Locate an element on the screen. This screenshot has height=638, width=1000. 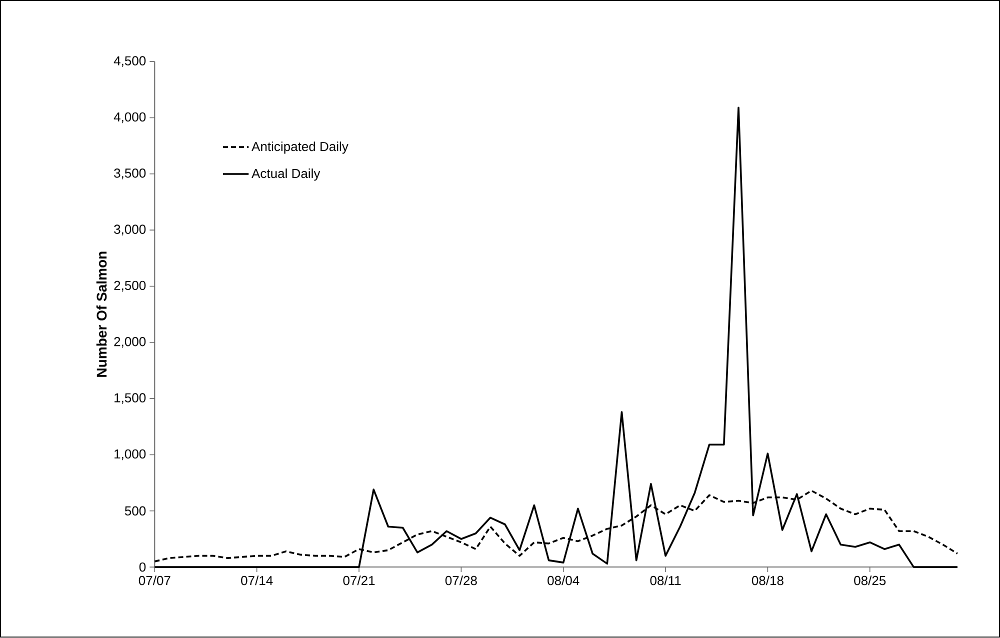
y-tick-label: 2,000 is located at coordinates (130, 342).